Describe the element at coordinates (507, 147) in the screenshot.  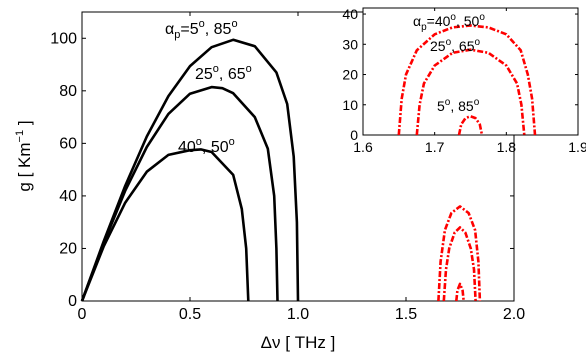
I see `inset-x-tick-label: 1.8` at that location.